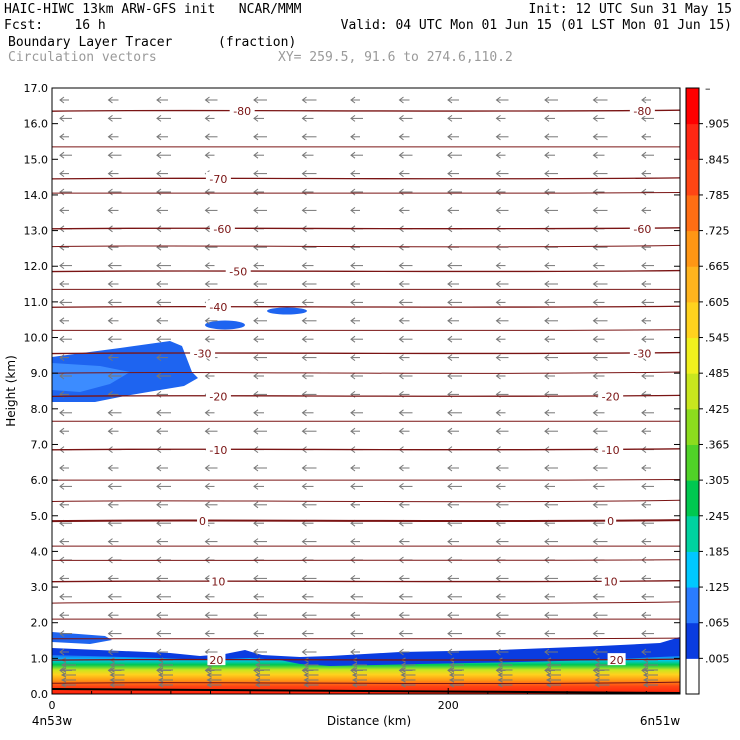 This screenshot has height=740, width=740. I want to click on y-tick-label: 13.0, so click(36, 231).